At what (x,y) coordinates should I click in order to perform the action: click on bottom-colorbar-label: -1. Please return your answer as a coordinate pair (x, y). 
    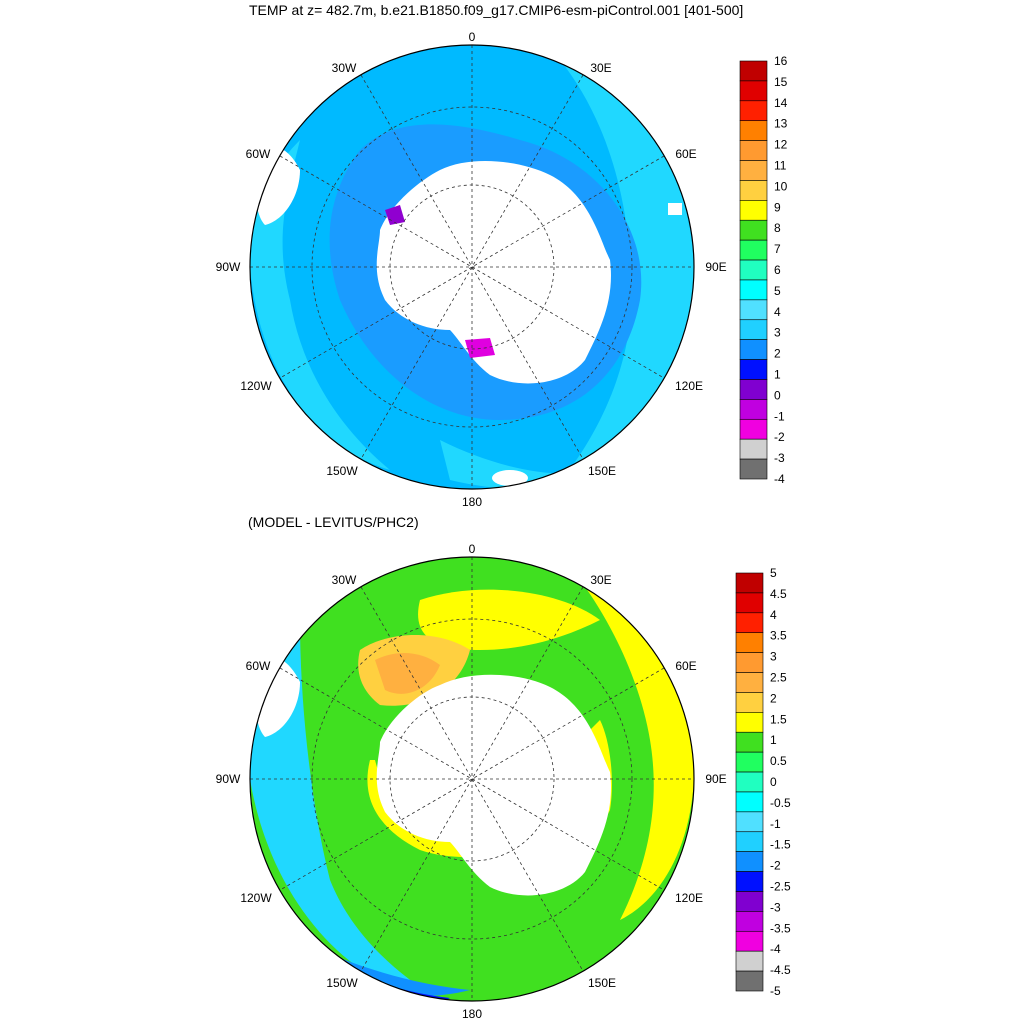
    Looking at the image, I should click on (775, 824).